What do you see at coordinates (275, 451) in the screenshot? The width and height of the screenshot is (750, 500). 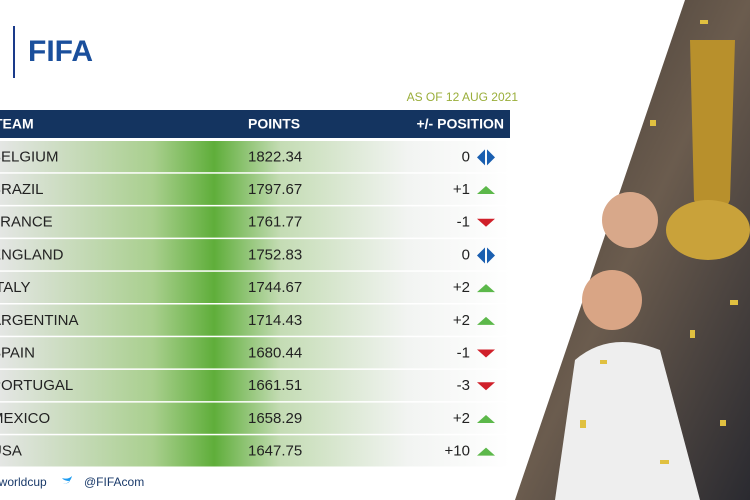 I see `points: 1647.75` at bounding box center [275, 451].